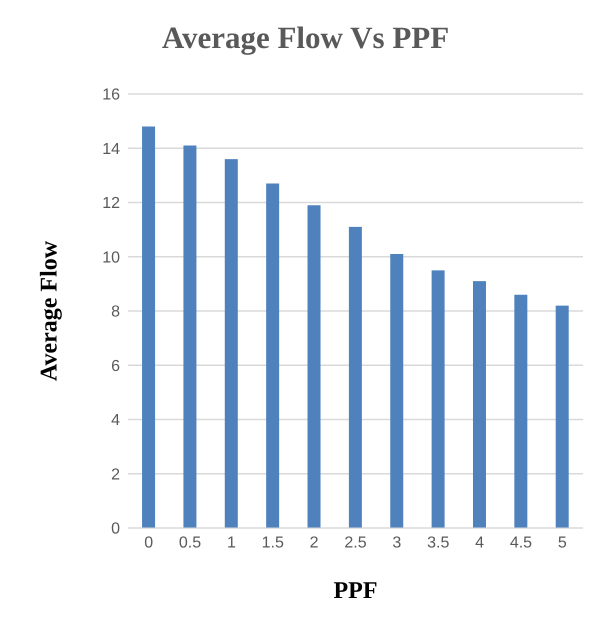 The height and width of the screenshot is (634, 611). I want to click on x-tick-label: 2, so click(314, 543).